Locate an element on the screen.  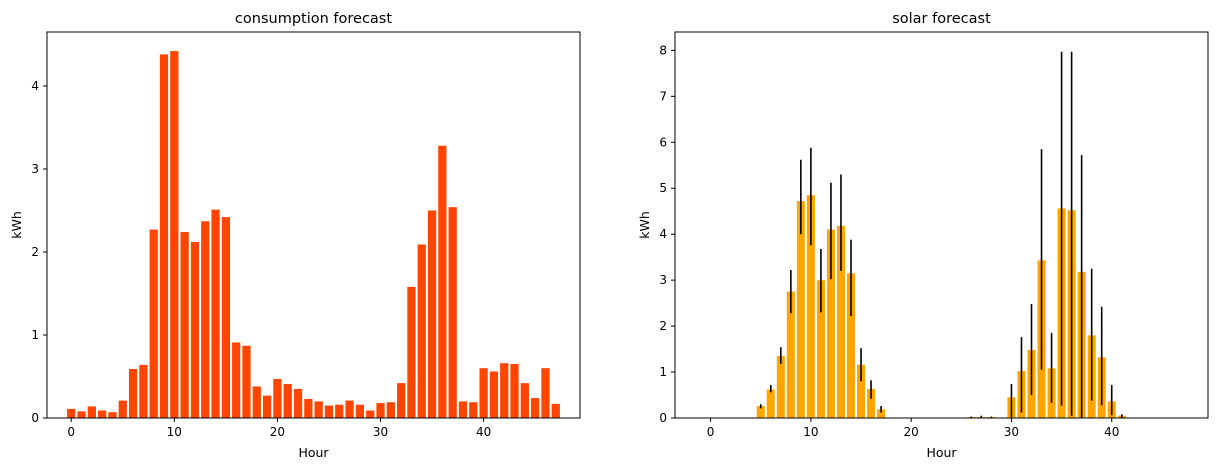
chart-1-y-tick-label: 2 is located at coordinates (35, 252).